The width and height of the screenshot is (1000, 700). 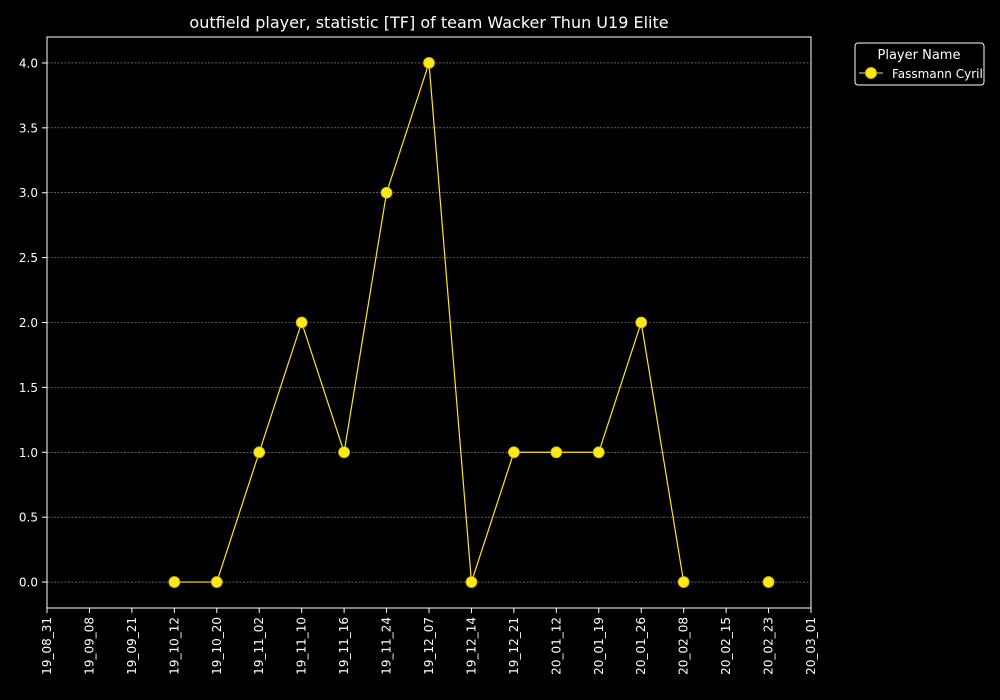 I want to click on x-tick-label: 19_11_10, so click(x=302, y=646).